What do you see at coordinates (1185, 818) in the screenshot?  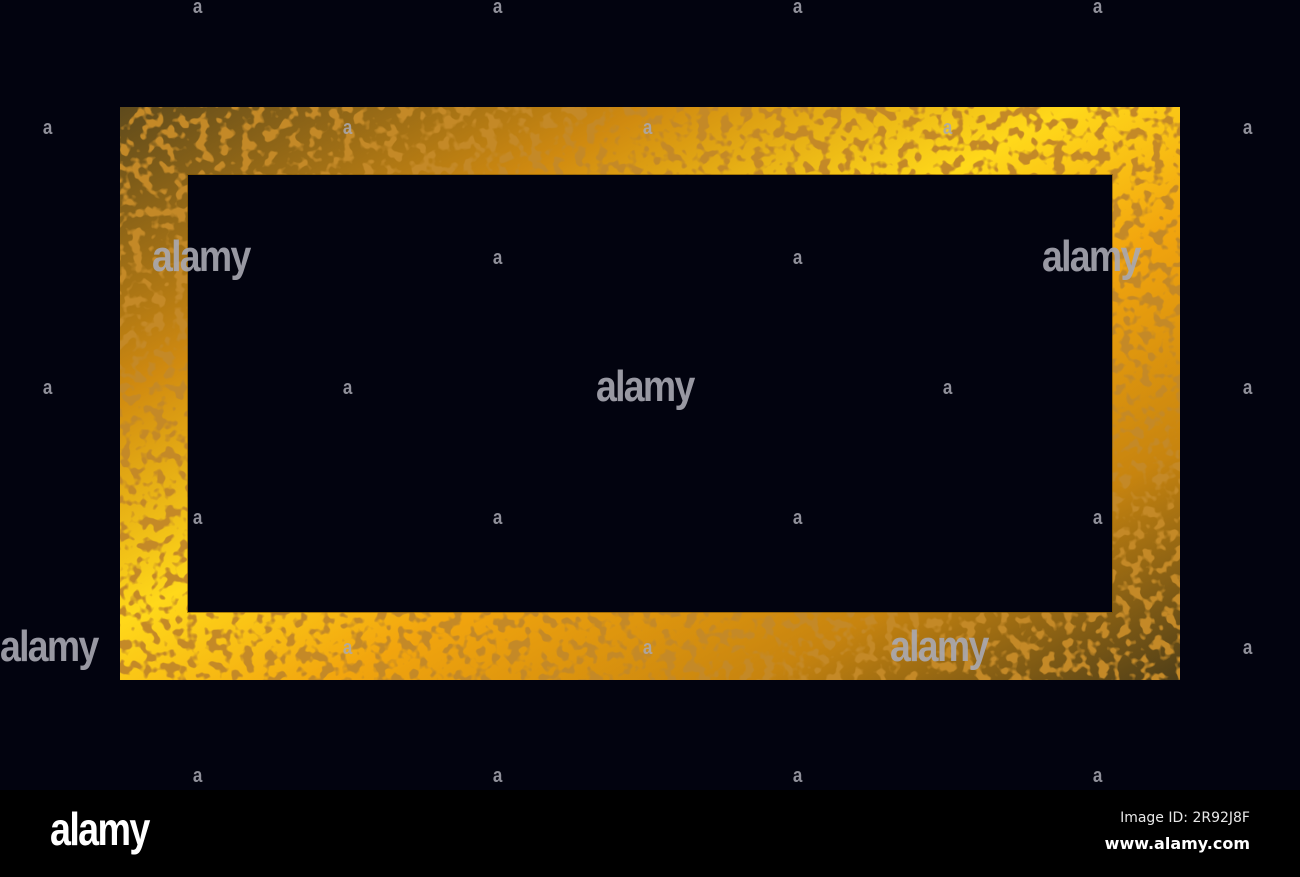 I see `image-id: Image ID: 2R92J8F` at bounding box center [1185, 818].